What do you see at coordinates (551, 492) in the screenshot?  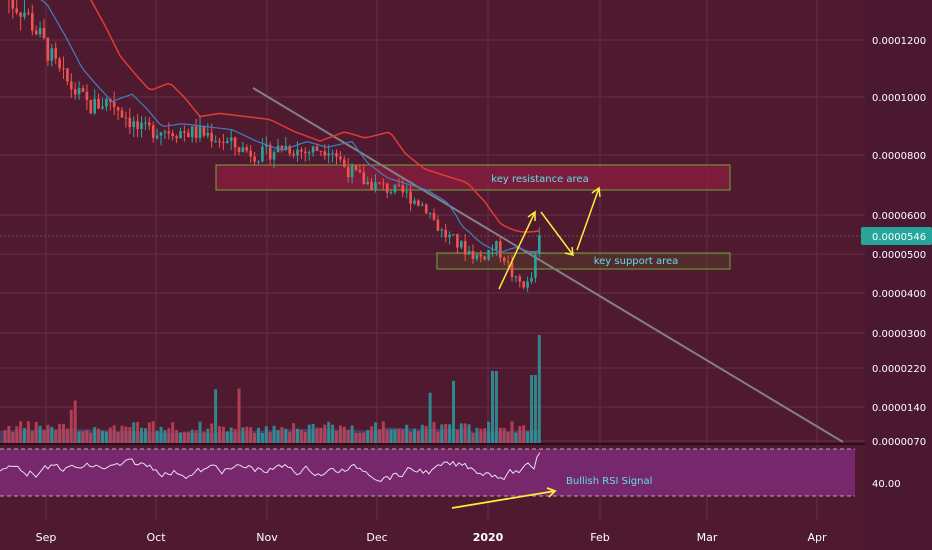 I see `rsi-divergence-arrow-head` at bounding box center [551, 492].